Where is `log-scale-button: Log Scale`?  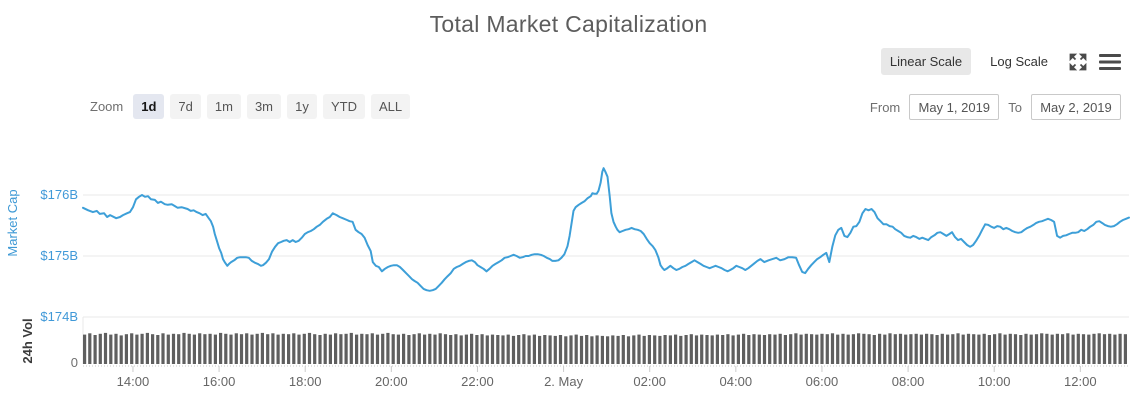 log-scale-button: Log Scale is located at coordinates (1019, 61).